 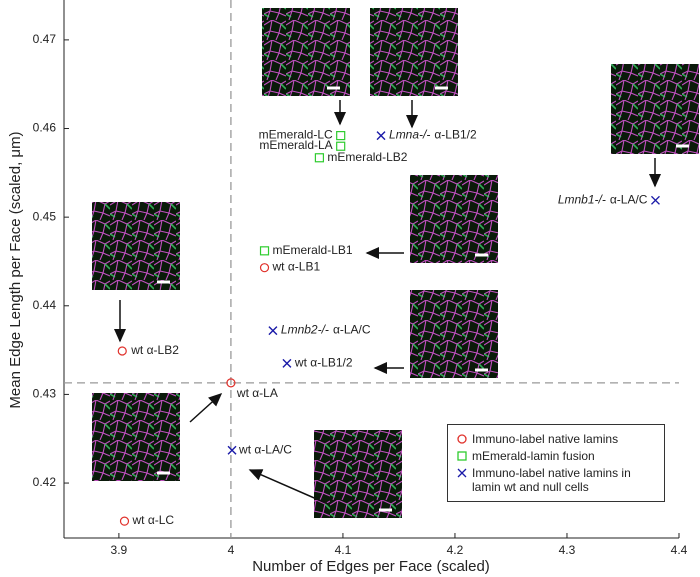 I want to click on point-label: mEmerald-LC, so click(x=296, y=135).